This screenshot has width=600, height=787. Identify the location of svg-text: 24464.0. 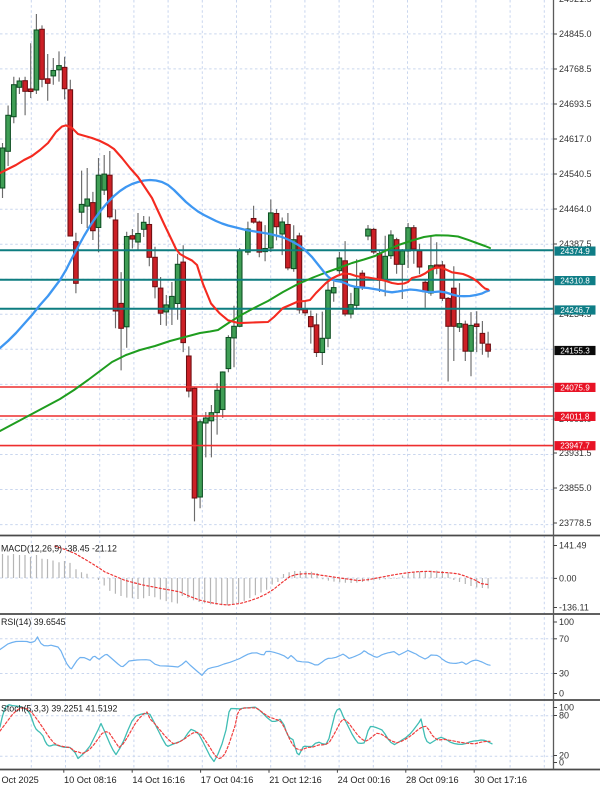
(575, 209).